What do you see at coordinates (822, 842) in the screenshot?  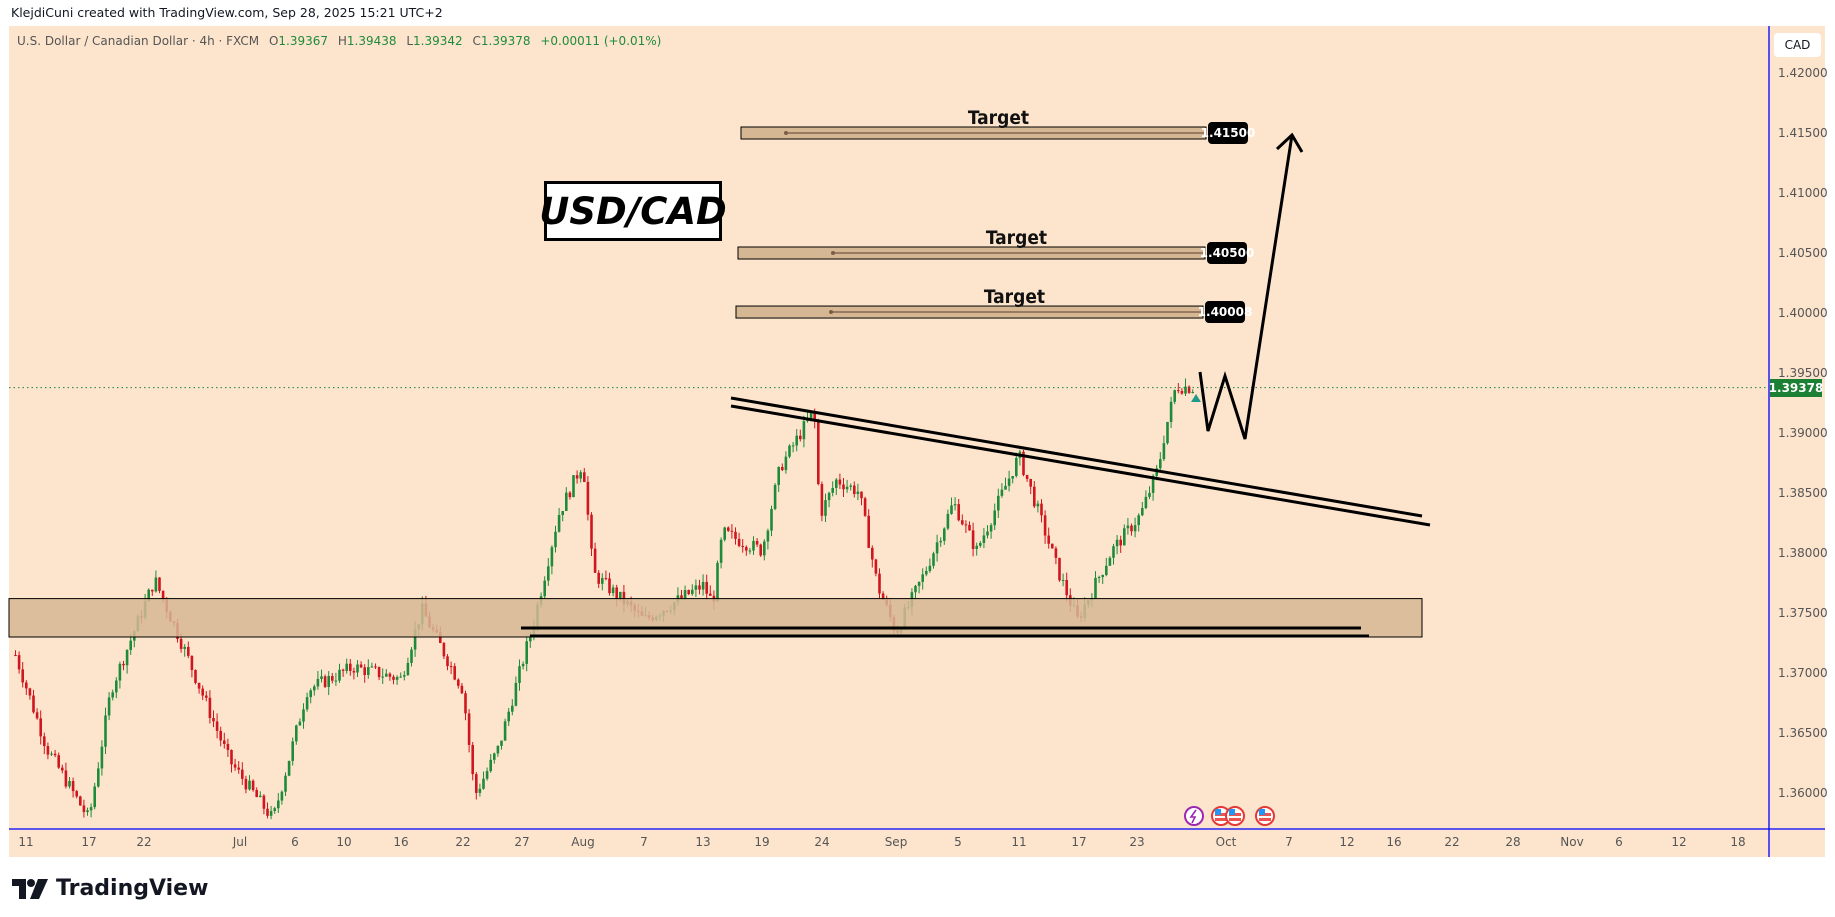 I see `time-tick-label: 24` at bounding box center [822, 842].